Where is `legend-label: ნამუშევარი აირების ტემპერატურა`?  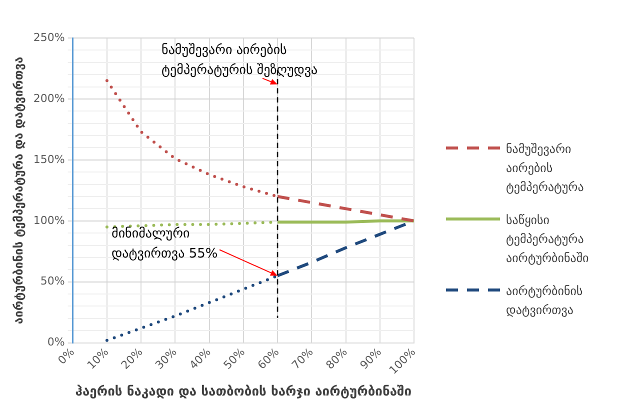
legend-label: ნამუშევარი აირების ტემპერატურა is located at coordinates (545, 168).